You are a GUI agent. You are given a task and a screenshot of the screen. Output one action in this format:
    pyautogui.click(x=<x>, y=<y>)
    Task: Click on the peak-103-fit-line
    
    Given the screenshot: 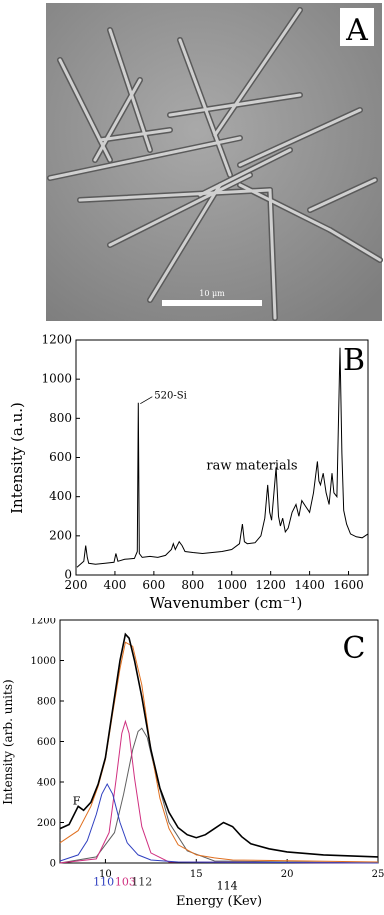 What is the action you would take?
    pyautogui.click(x=219, y=791)
    